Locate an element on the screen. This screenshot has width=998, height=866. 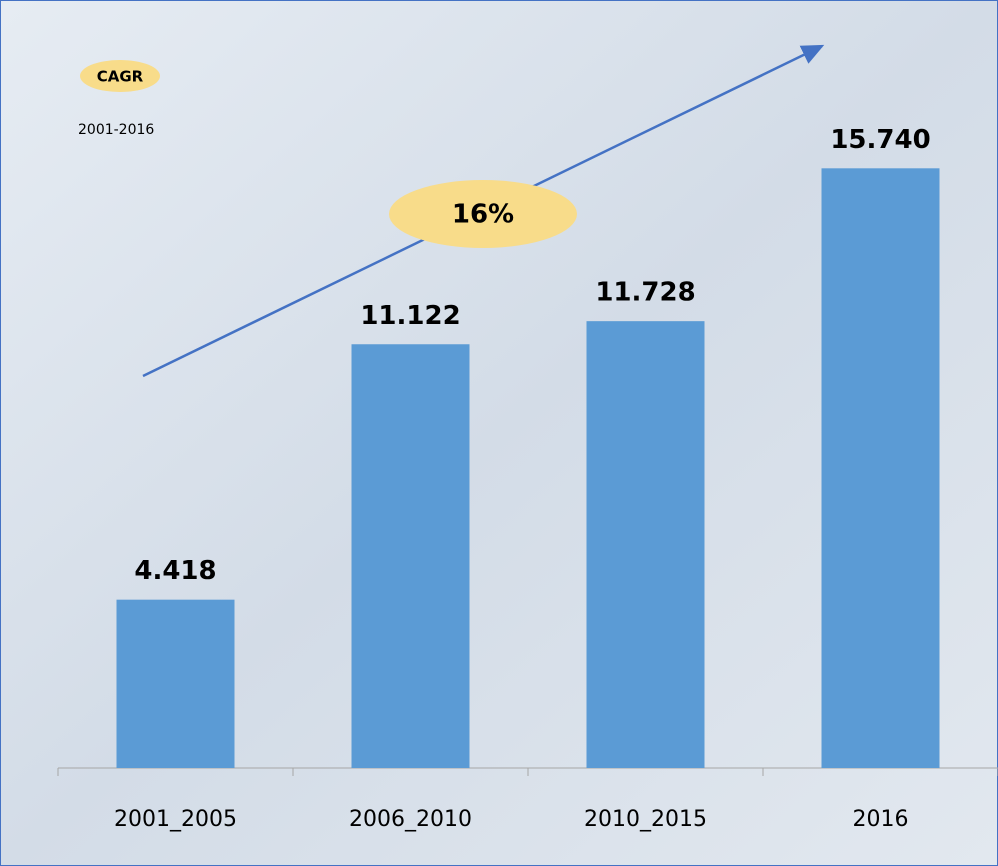
x-tick-label: 2006_2010 is located at coordinates (410, 819).